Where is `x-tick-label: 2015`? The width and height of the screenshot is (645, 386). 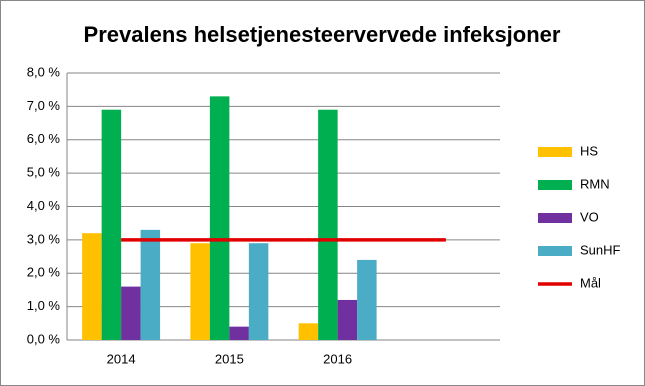 x-tick-label: 2015 is located at coordinates (229, 358).